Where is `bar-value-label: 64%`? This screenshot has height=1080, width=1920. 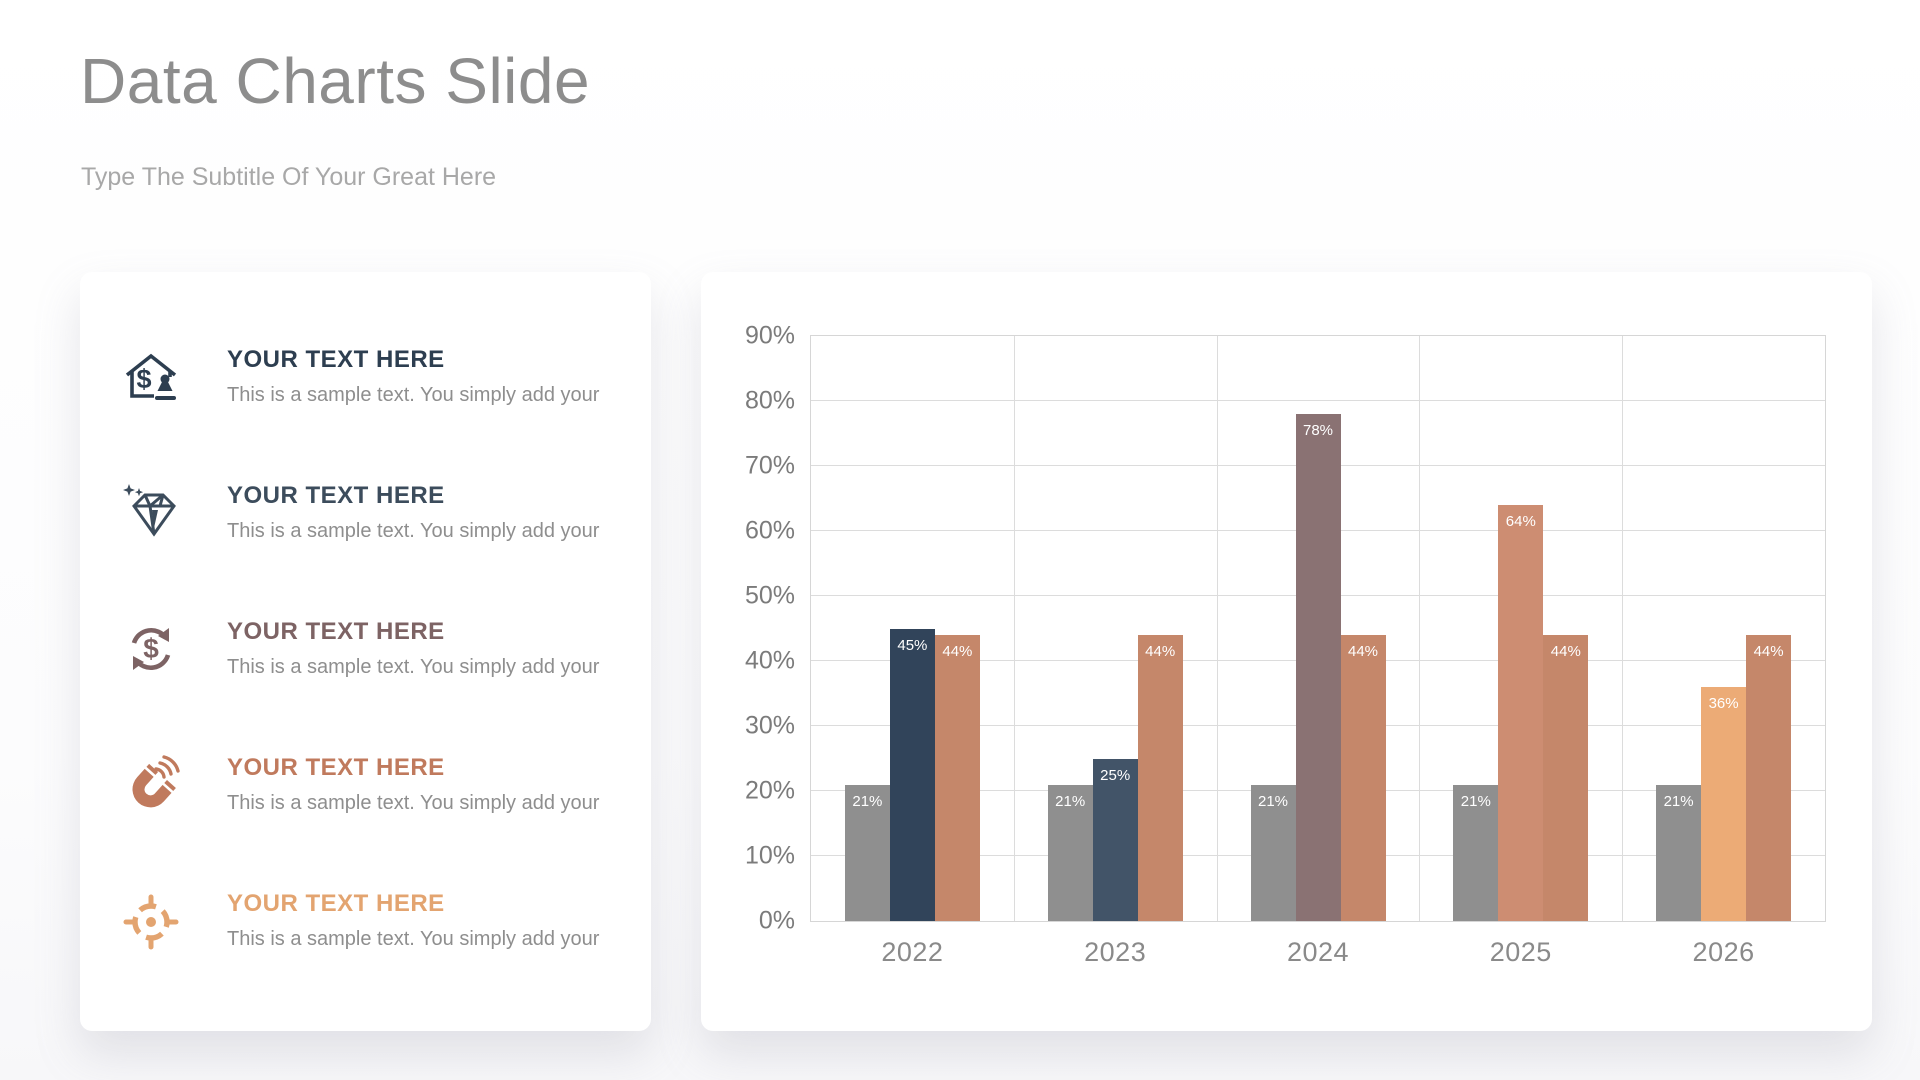
bar-value-label: 64% is located at coordinates (1520, 521).